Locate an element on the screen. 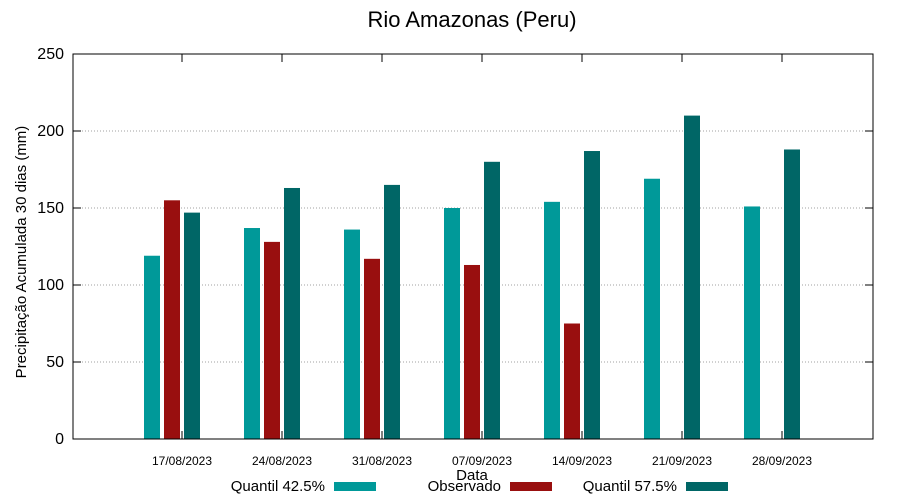 The image size is (900, 500). y-tick-label: 150 is located at coordinates (50, 208).